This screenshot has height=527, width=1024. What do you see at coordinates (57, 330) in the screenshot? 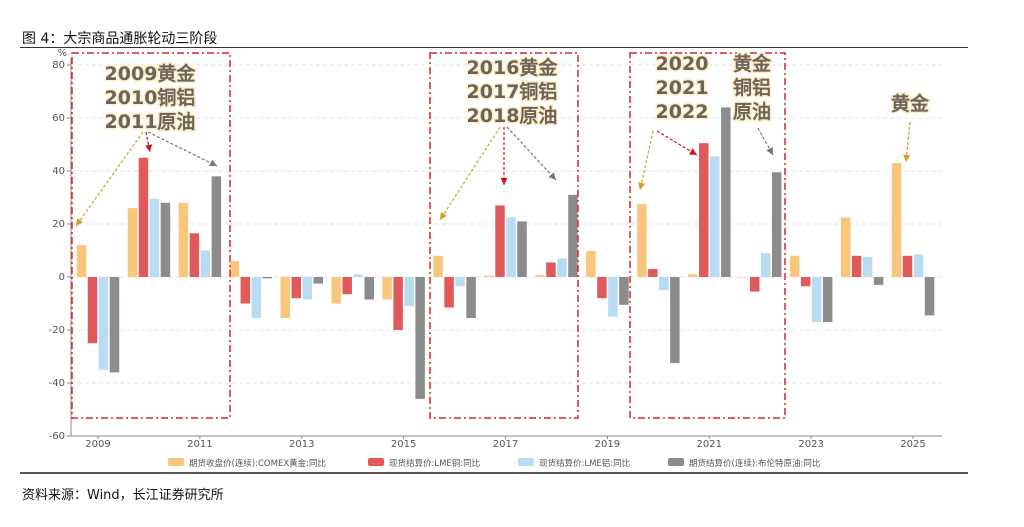
I see `y-tick-label: -20` at bounding box center [57, 330].